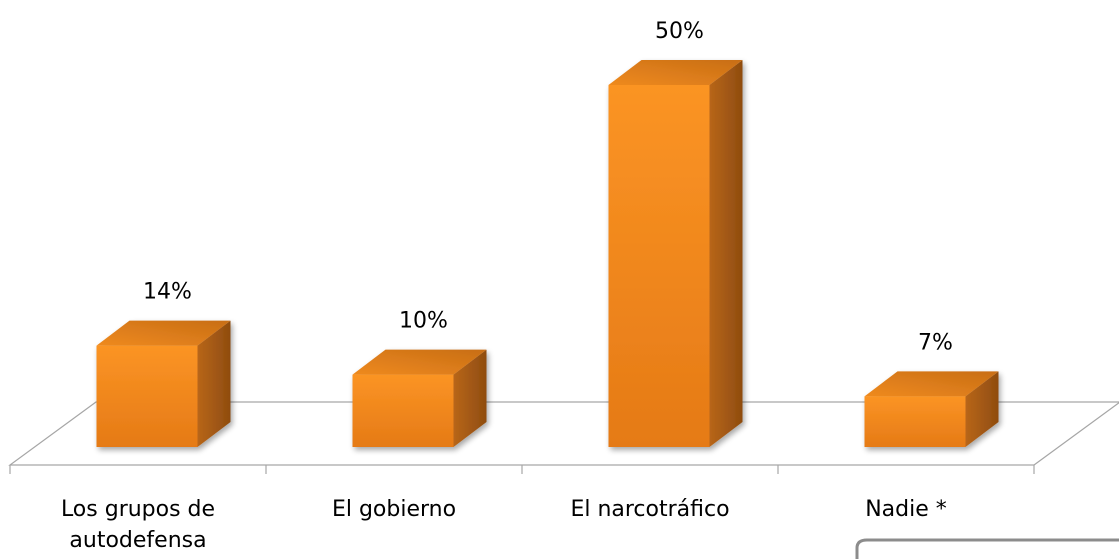  What do you see at coordinates (935, 342) in the screenshot?
I see `data-label: 7%` at bounding box center [935, 342].